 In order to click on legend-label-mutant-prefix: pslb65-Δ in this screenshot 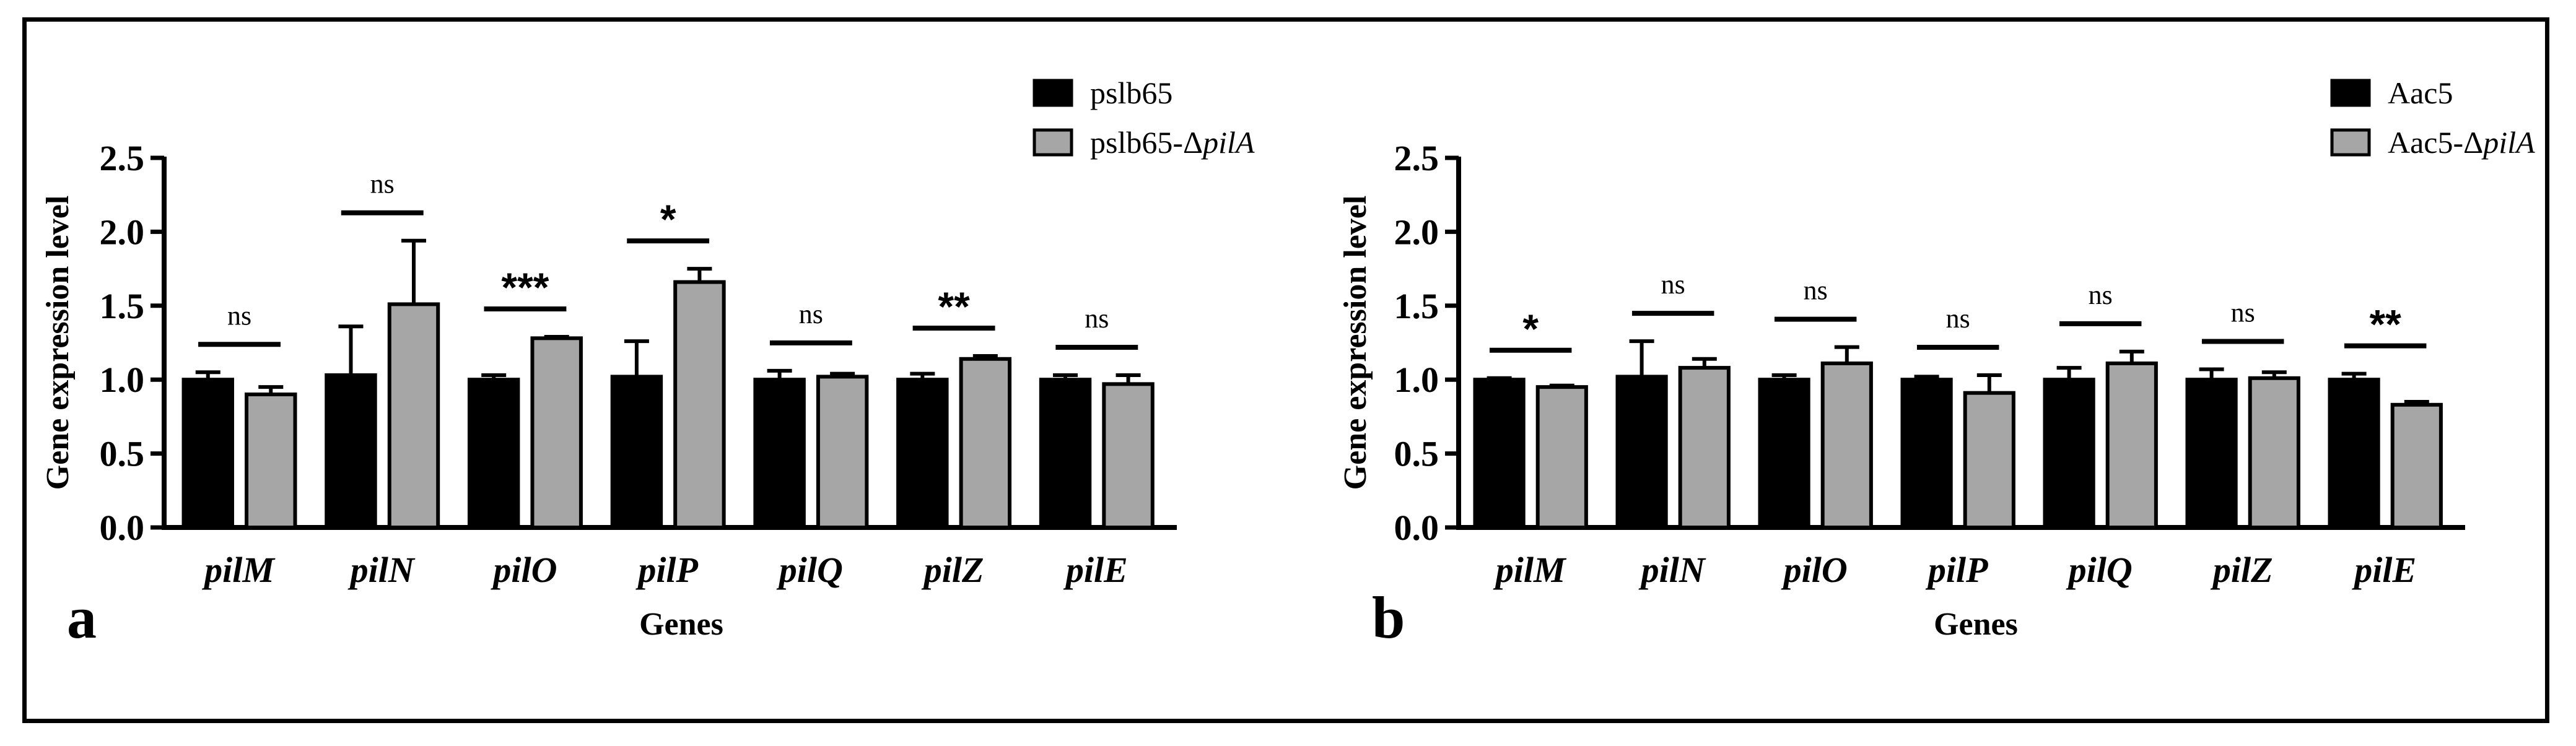, I will do `click(1146, 143)`.